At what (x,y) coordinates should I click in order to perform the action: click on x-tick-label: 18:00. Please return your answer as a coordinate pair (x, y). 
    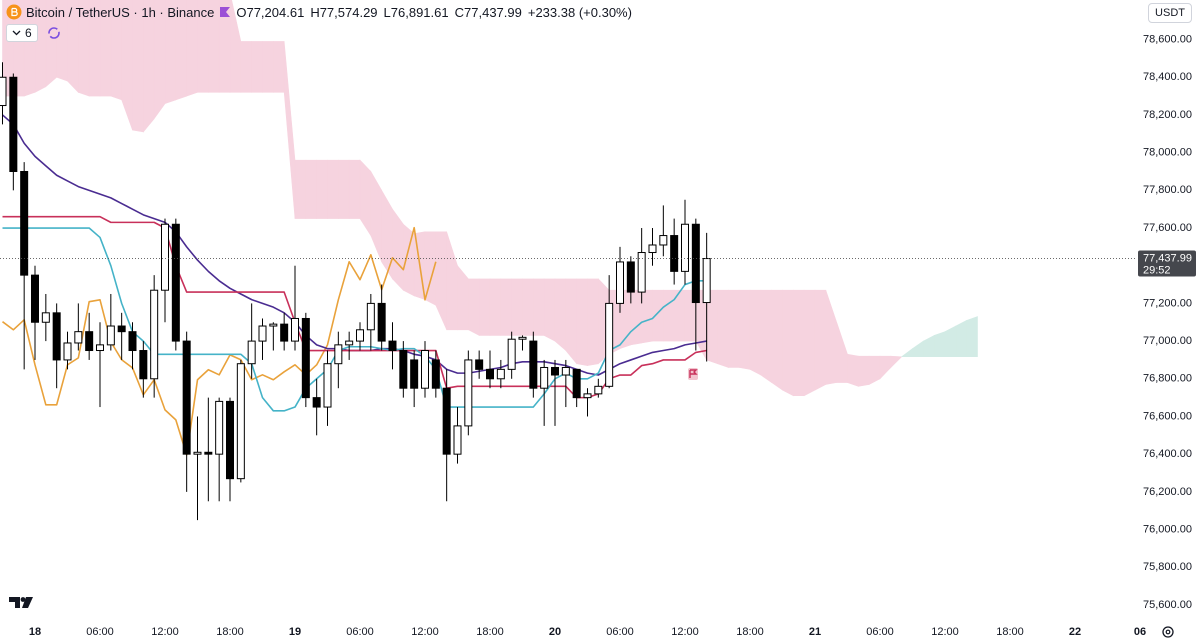
    Looking at the image, I should click on (230, 632).